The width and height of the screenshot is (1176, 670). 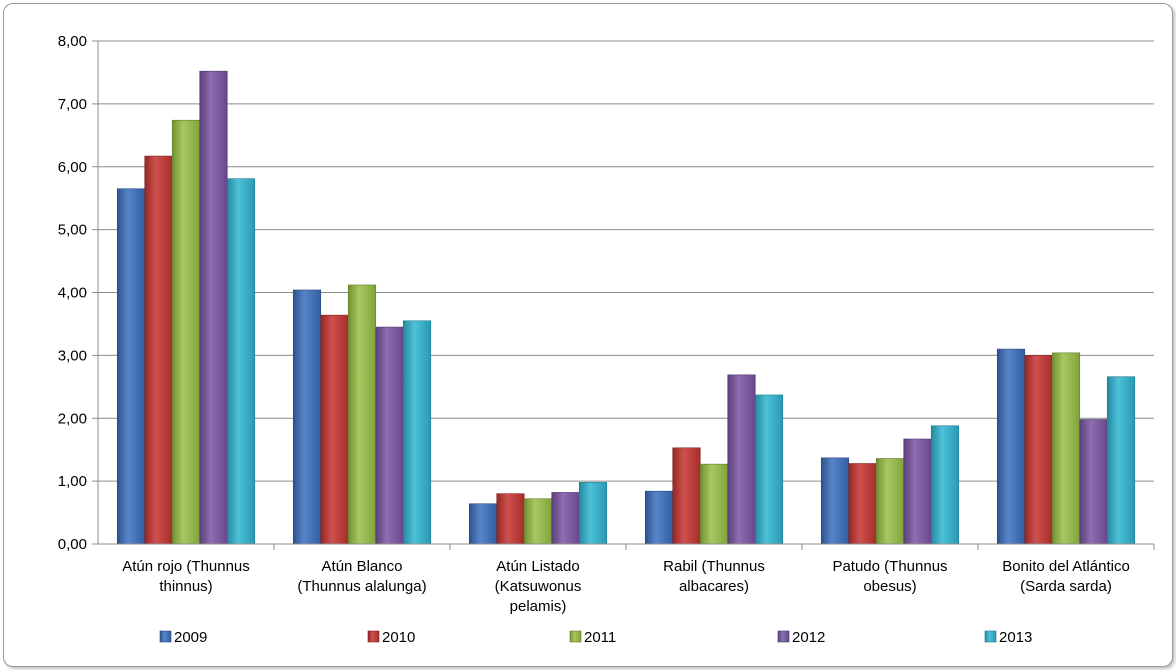 What do you see at coordinates (72, 230) in the screenshot?
I see `y-tick-label: 5,00` at bounding box center [72, 230].